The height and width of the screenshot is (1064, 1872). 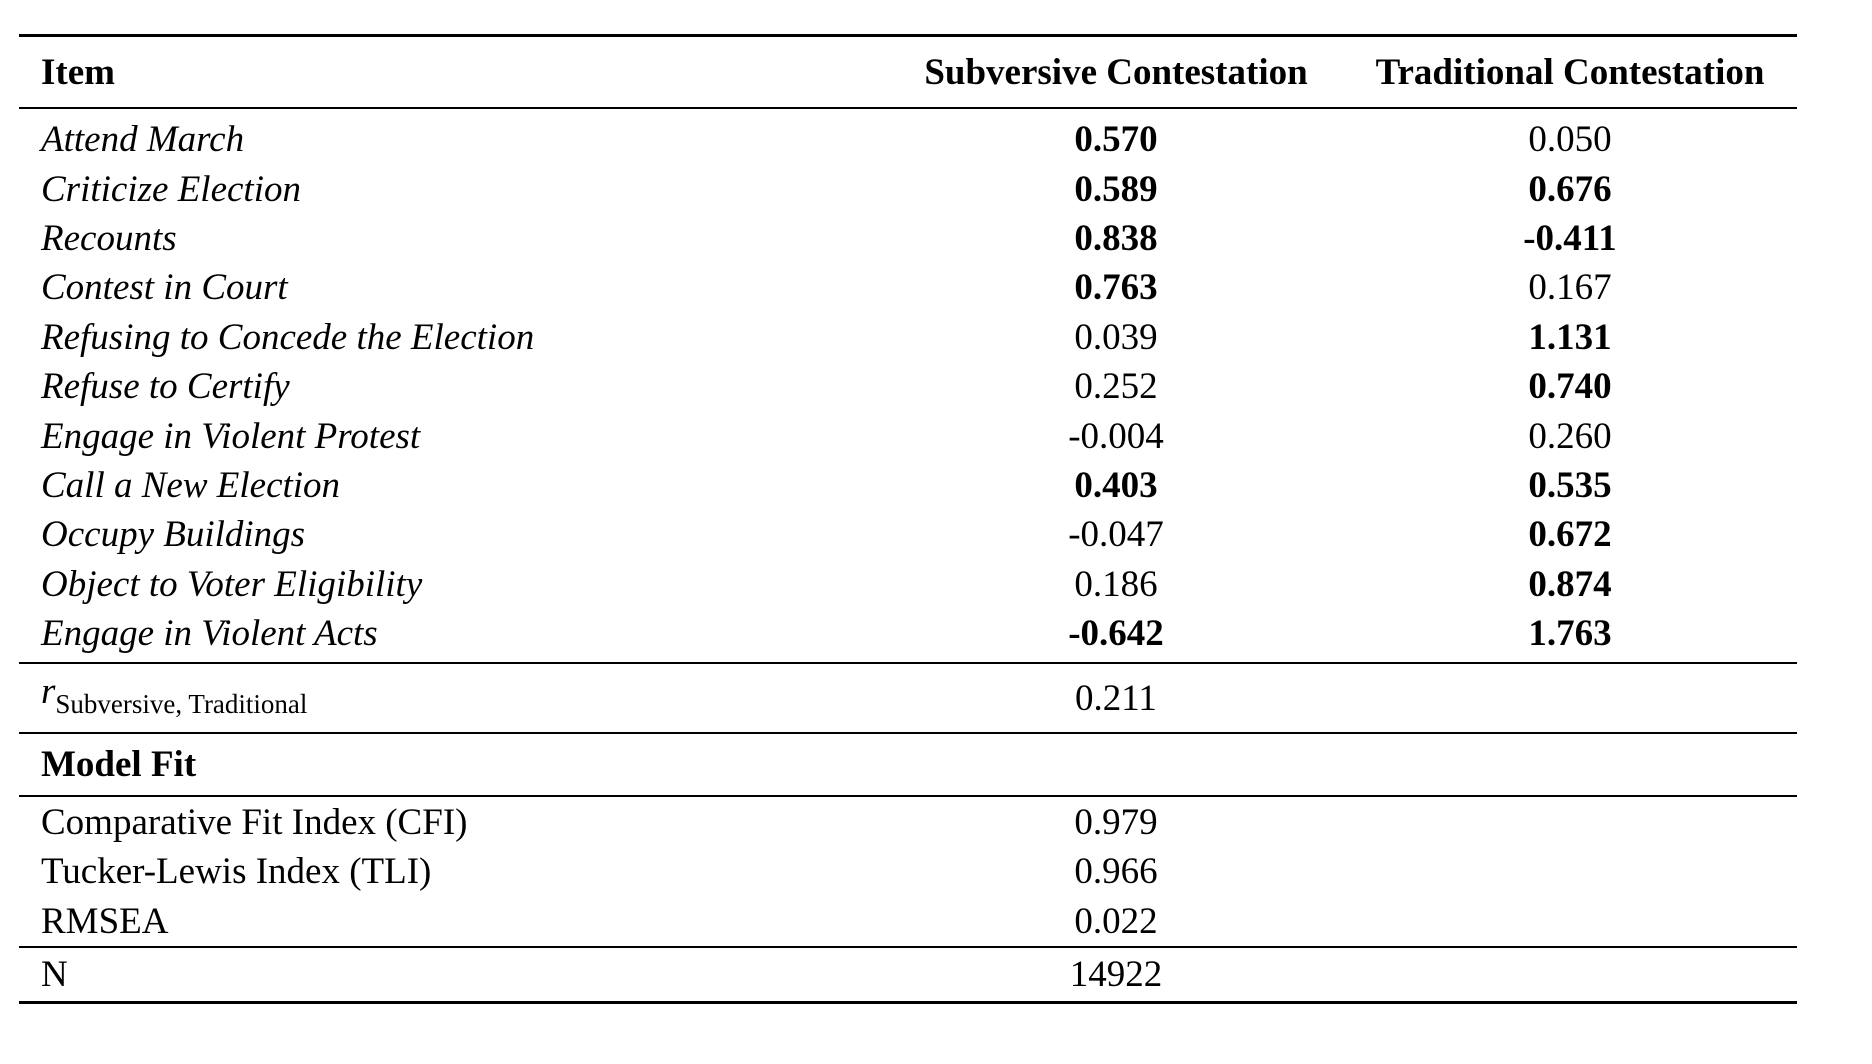 What do you see at coordinates (1116, 822) in the screenshot?
I see `fit-value: 0.979` at bounding box center [1116, 822].